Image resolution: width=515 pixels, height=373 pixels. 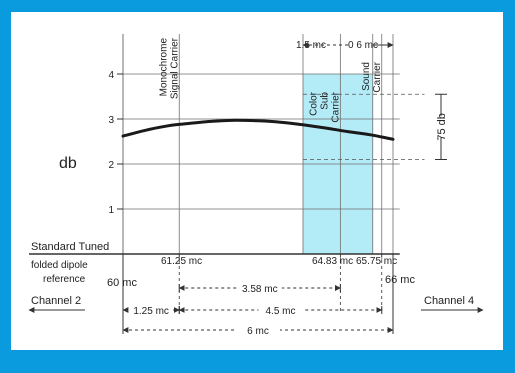 What do you see at coordinates (324, 101) in the screenshot?
I see `carrier-label-1-1: Sub` at bounding box center [324, 101].